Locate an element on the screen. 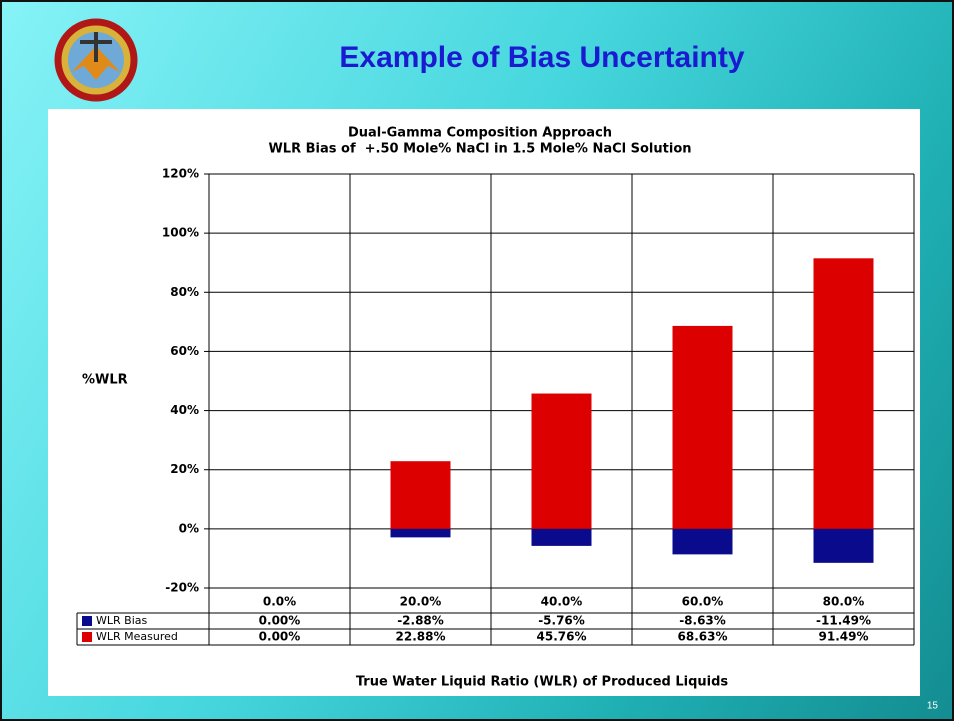 The height and width of the screenshot is (723, 954). table-value: -8.63% is located at coordinates (702, 621).